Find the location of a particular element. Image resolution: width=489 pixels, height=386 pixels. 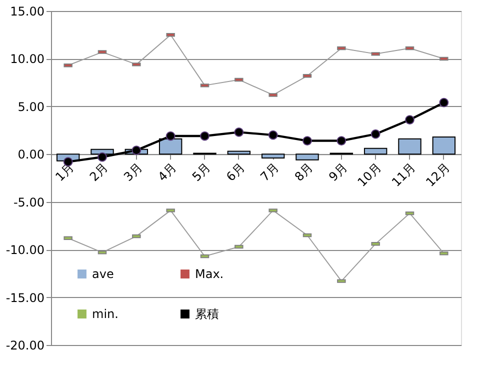

x-tick-label: 12月 is located at coordinates (437, 175).